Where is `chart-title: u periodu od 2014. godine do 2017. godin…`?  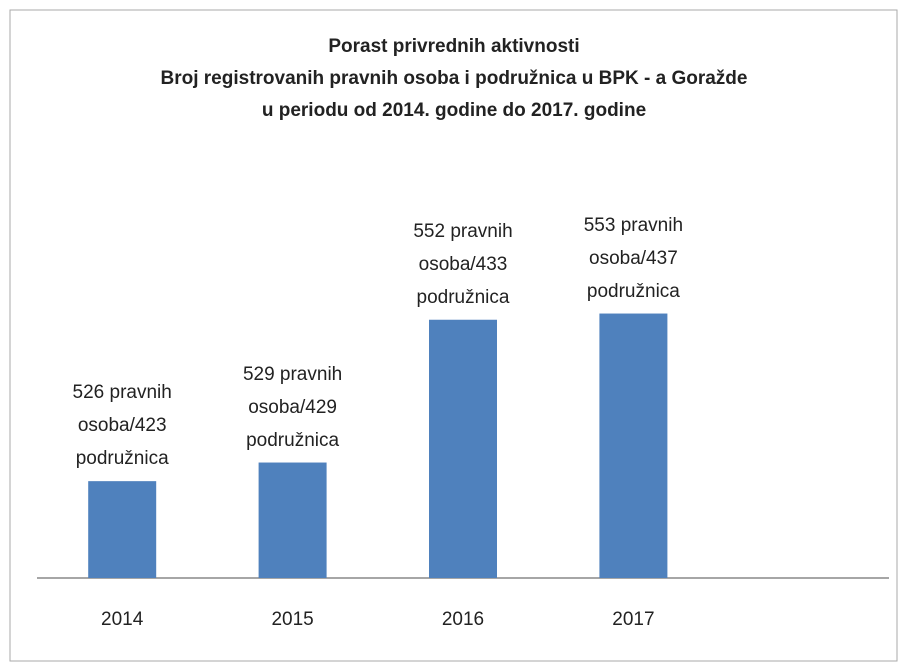
chart-title: u periodu od 2014. godine do 2017. godin… is located at coordinates (454, 110).